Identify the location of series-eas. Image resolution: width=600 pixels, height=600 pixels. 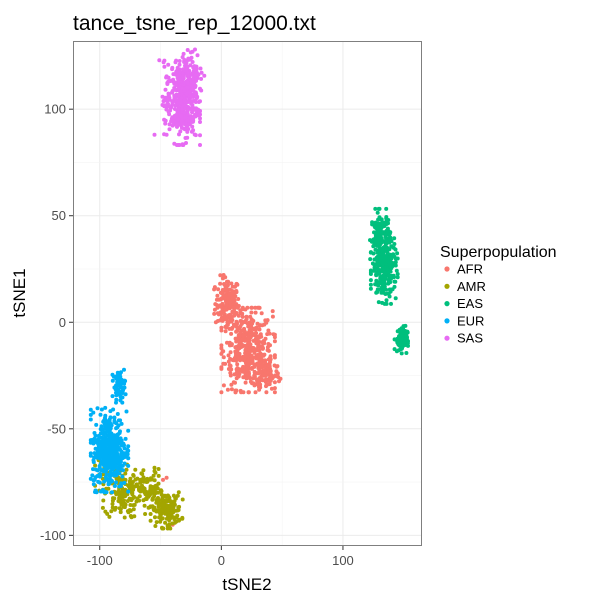
(389, 281).